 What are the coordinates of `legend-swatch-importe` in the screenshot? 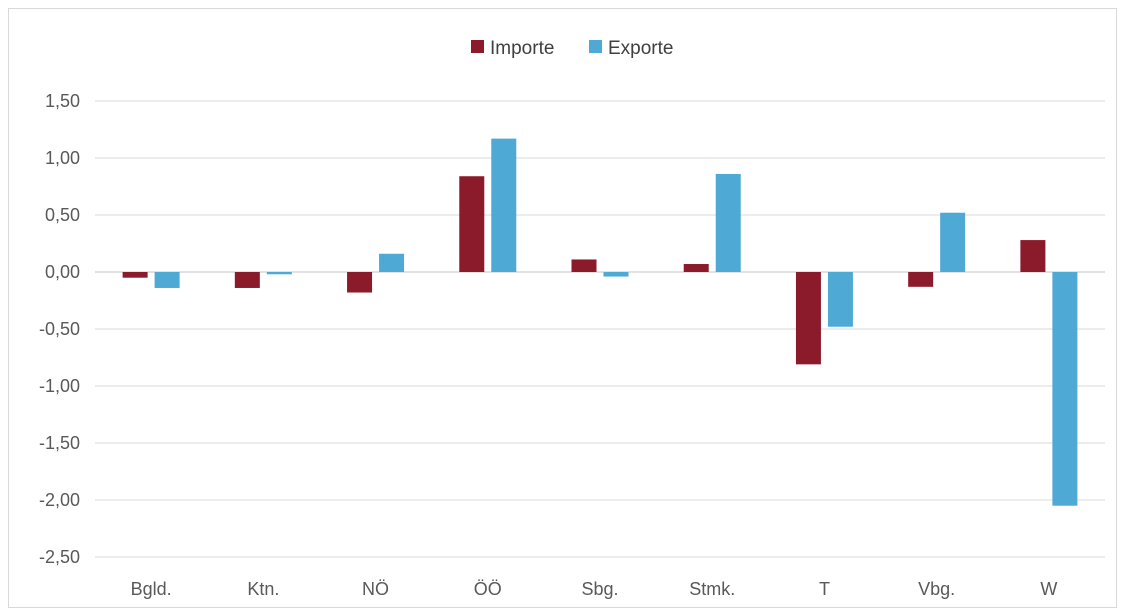 It's located at (477, 46).